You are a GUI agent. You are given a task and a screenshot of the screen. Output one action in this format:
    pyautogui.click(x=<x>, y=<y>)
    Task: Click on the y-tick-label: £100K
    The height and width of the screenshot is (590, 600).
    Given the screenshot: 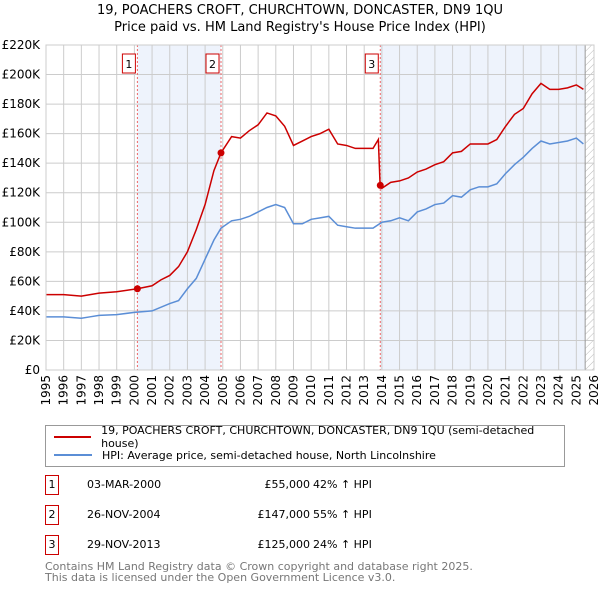 What is the action you would take?
    pyautogui.click(x=22, y=222)
    